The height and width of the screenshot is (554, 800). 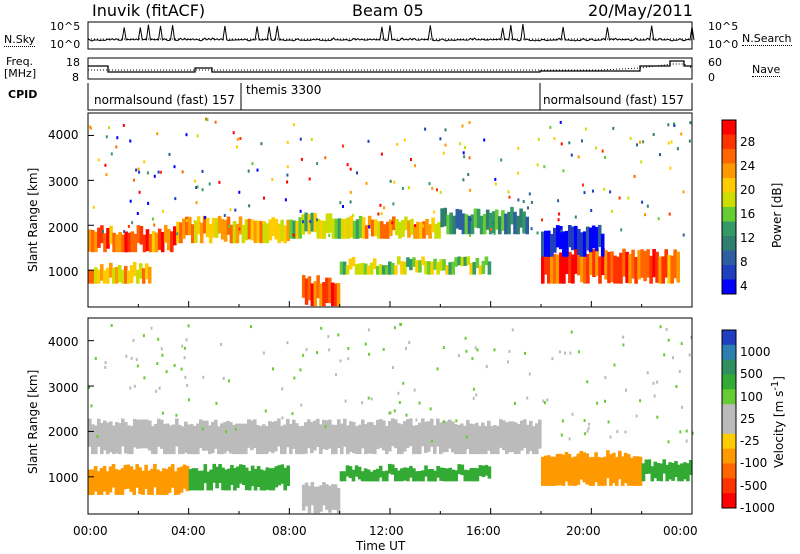 I want to click on freq-trace, so click(x=390, y=66).